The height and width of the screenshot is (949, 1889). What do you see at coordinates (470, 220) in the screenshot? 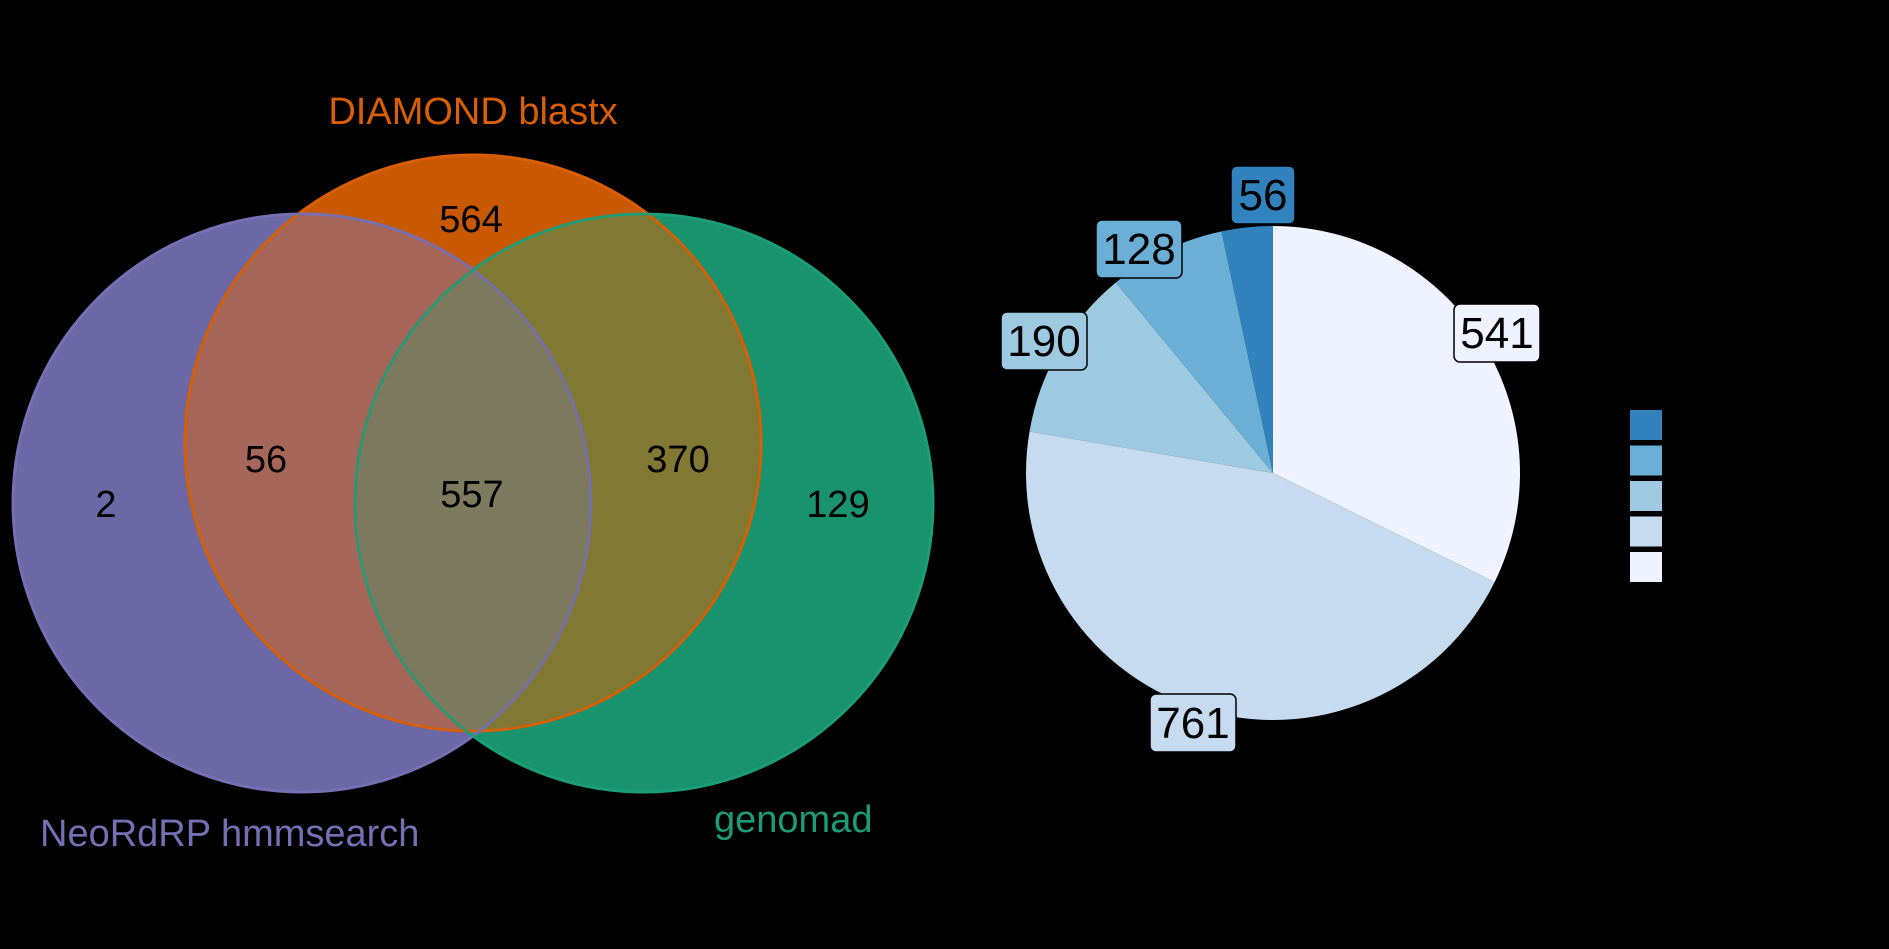
I see `venn-region-value: 564` at bounding box center [470, 220].